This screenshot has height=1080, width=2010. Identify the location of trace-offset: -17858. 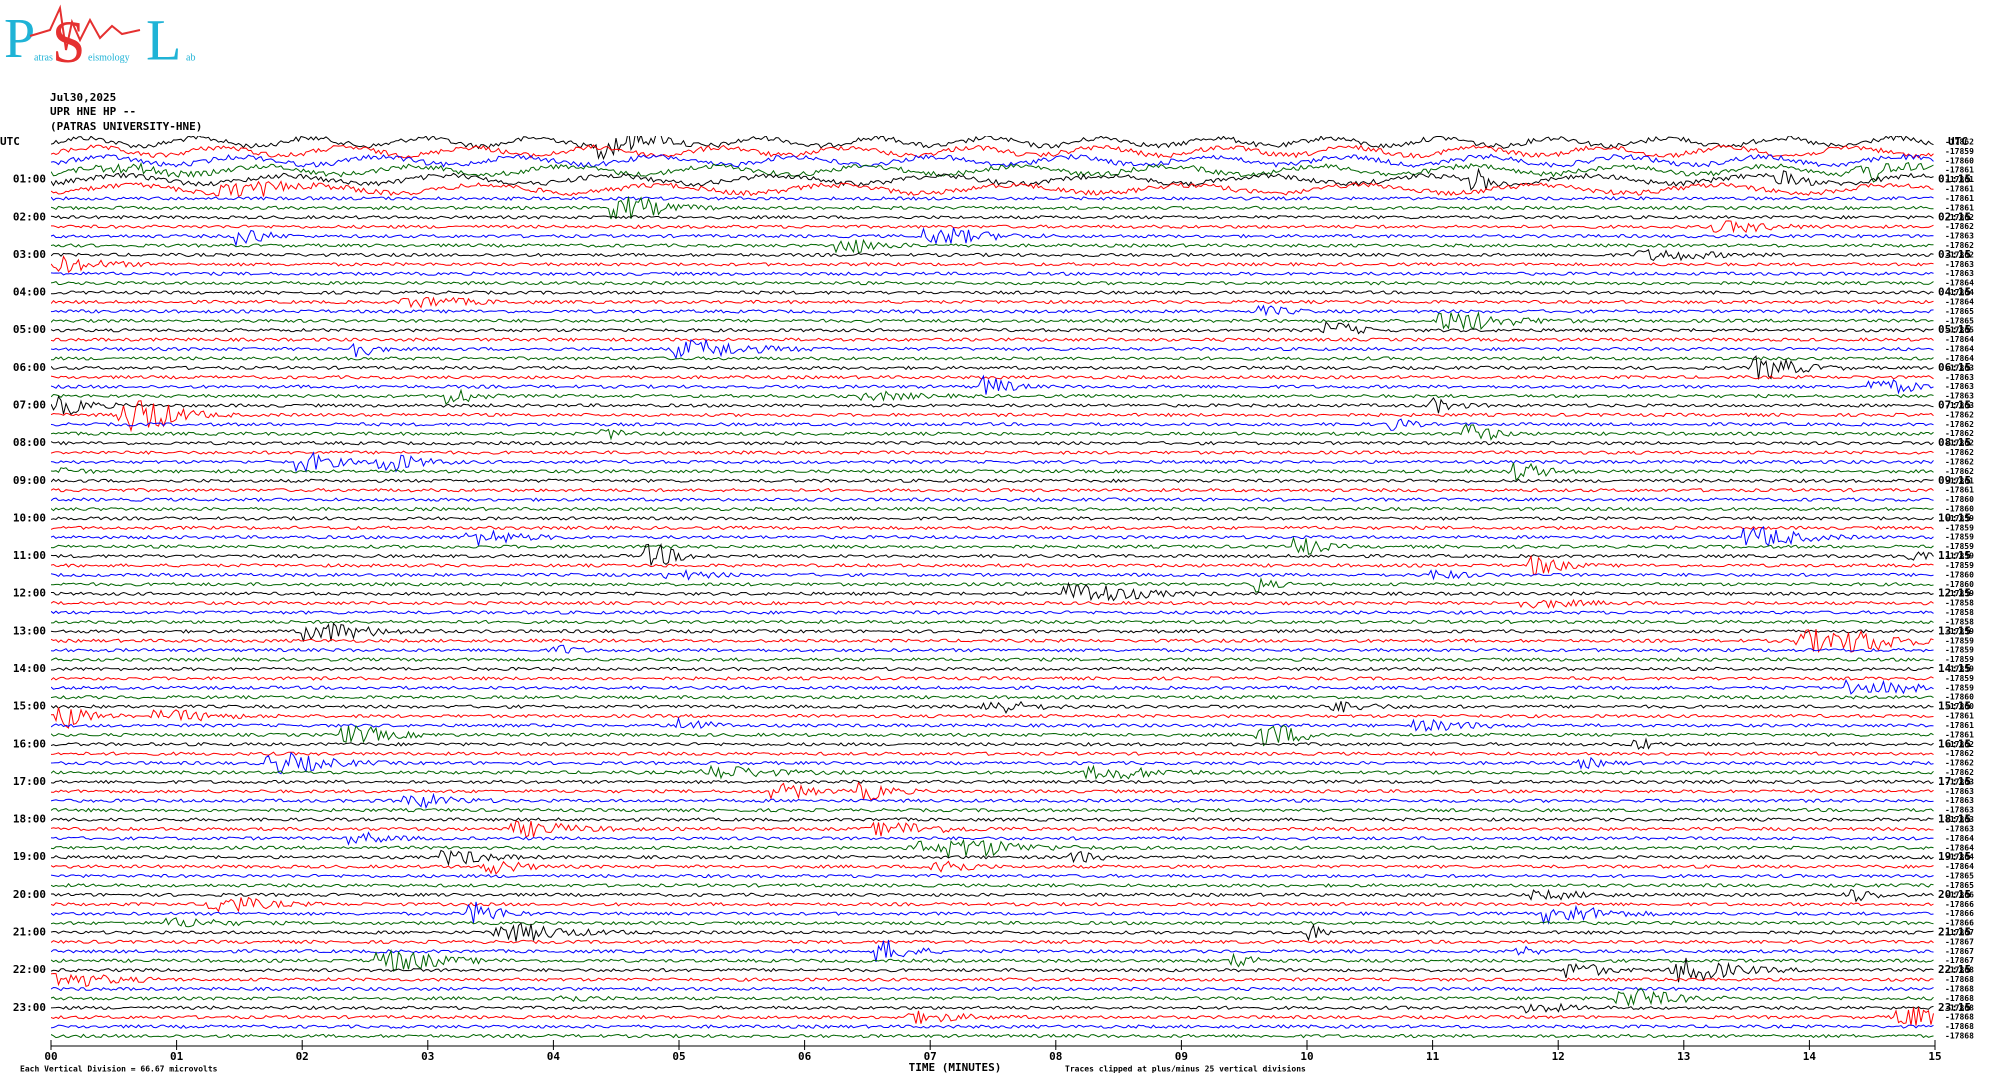
(1959, 621).